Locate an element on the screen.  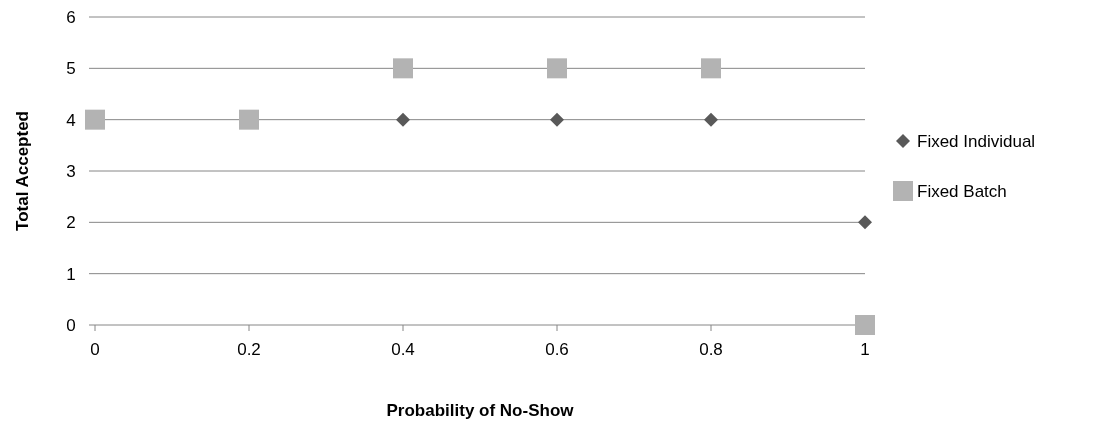
legend-label: Fixed Individual is located at coordinates (976, 141).